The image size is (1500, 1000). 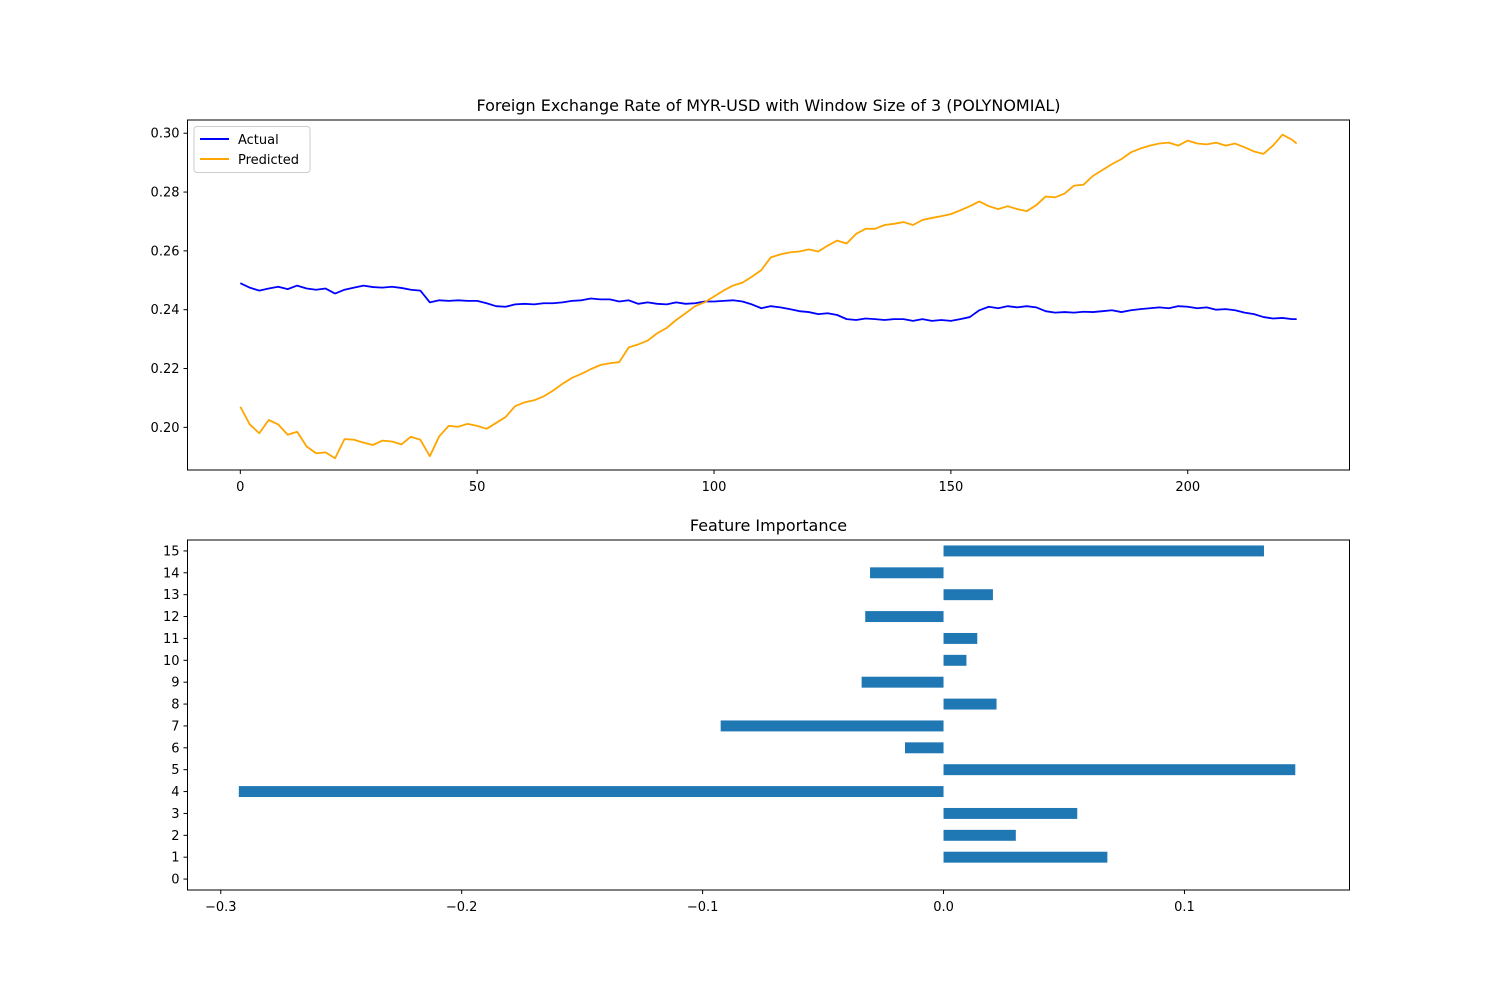 What do you see at coordinates (477, 487) in the screenshot?
I see `line-x-tick-label: 50` at bounding box center [477, 487].